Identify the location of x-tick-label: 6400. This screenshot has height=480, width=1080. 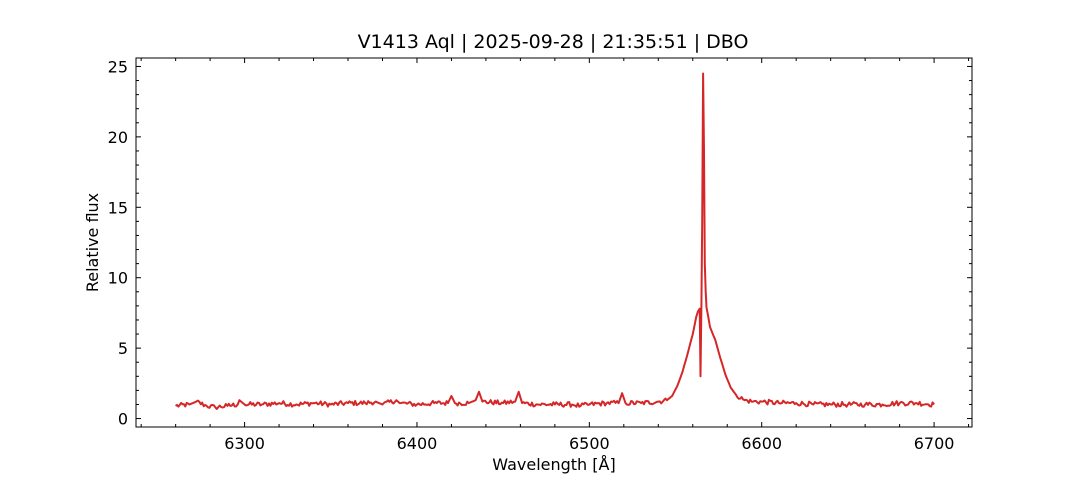
(417, 443).